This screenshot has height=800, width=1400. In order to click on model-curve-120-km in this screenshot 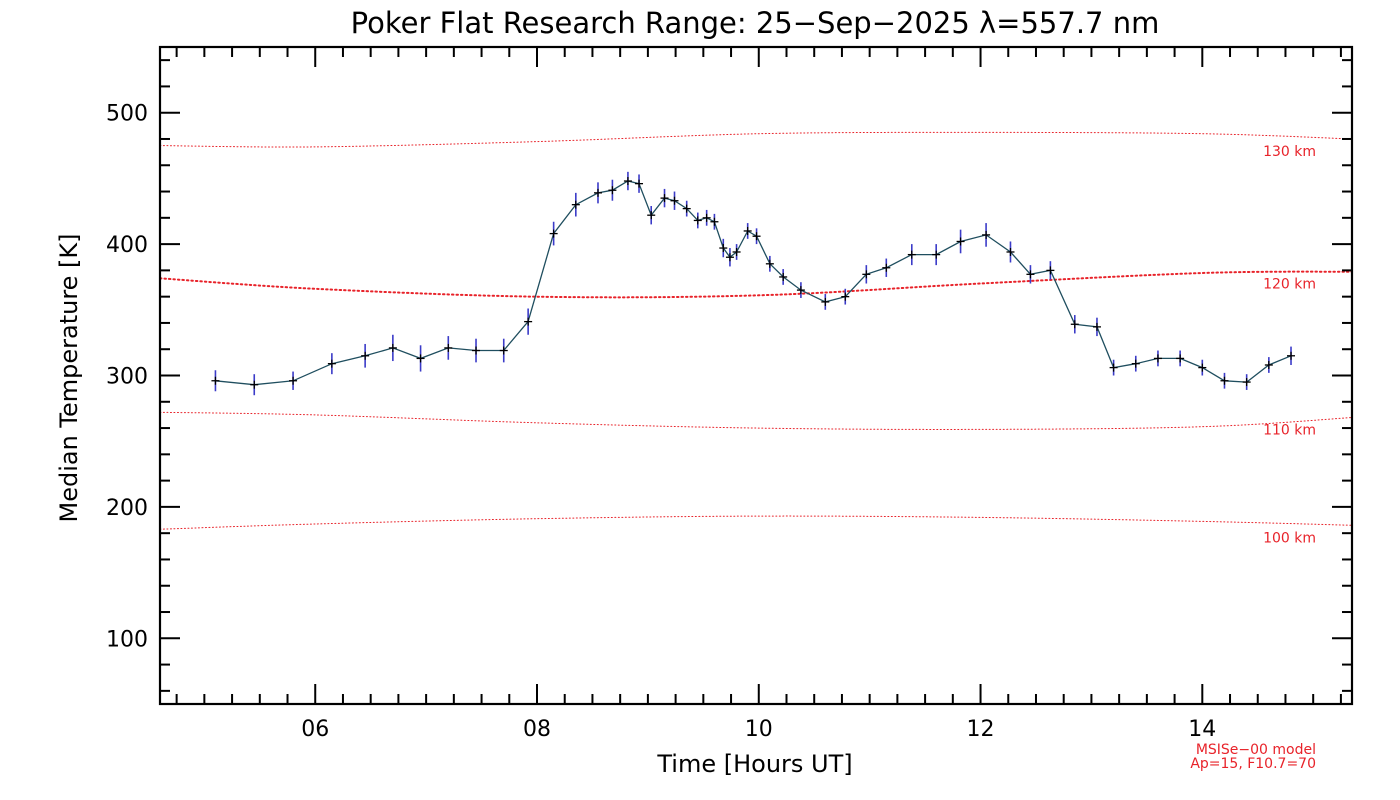, I will do `click(756, 284)`.